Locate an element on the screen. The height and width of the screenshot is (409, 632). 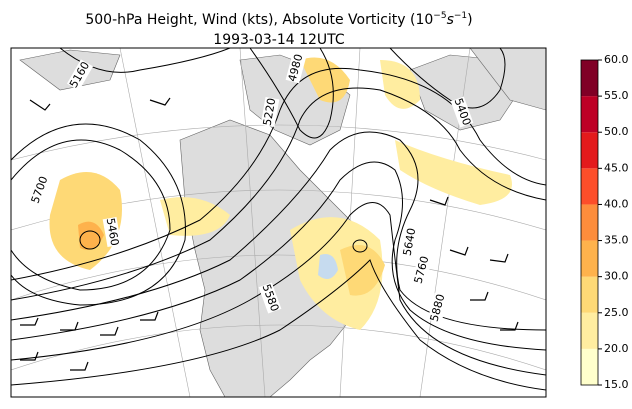
colorbar-tick-label: 50.0 is located at coordinates (616, 131).